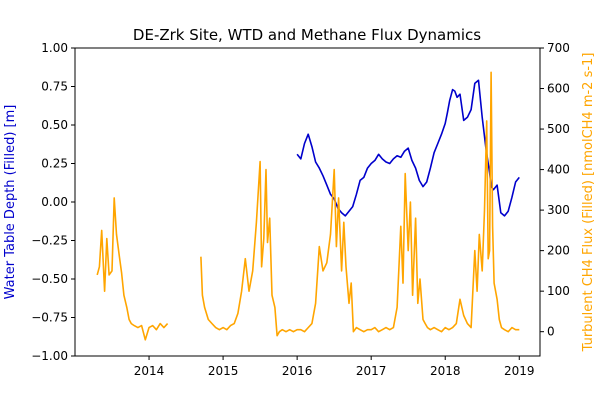 The image size is (600, 404). Describe the element at coordinates (49, 241) in the screenshot. I see `left-tick-label: −0.25` at that location.